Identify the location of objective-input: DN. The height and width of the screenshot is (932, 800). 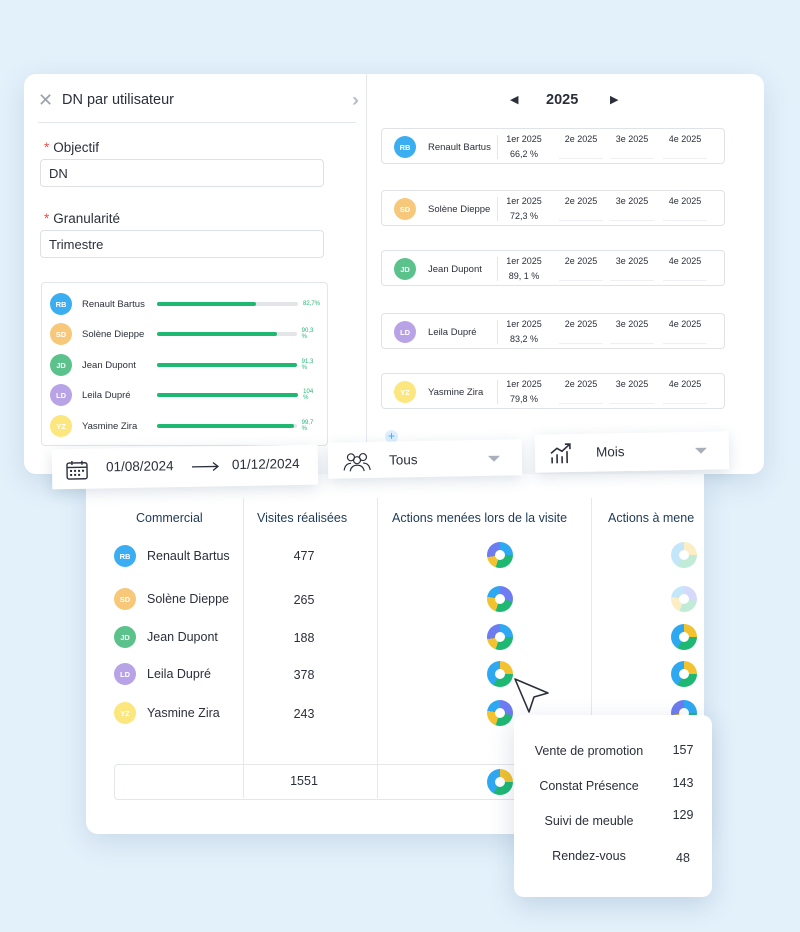
(182, 173).